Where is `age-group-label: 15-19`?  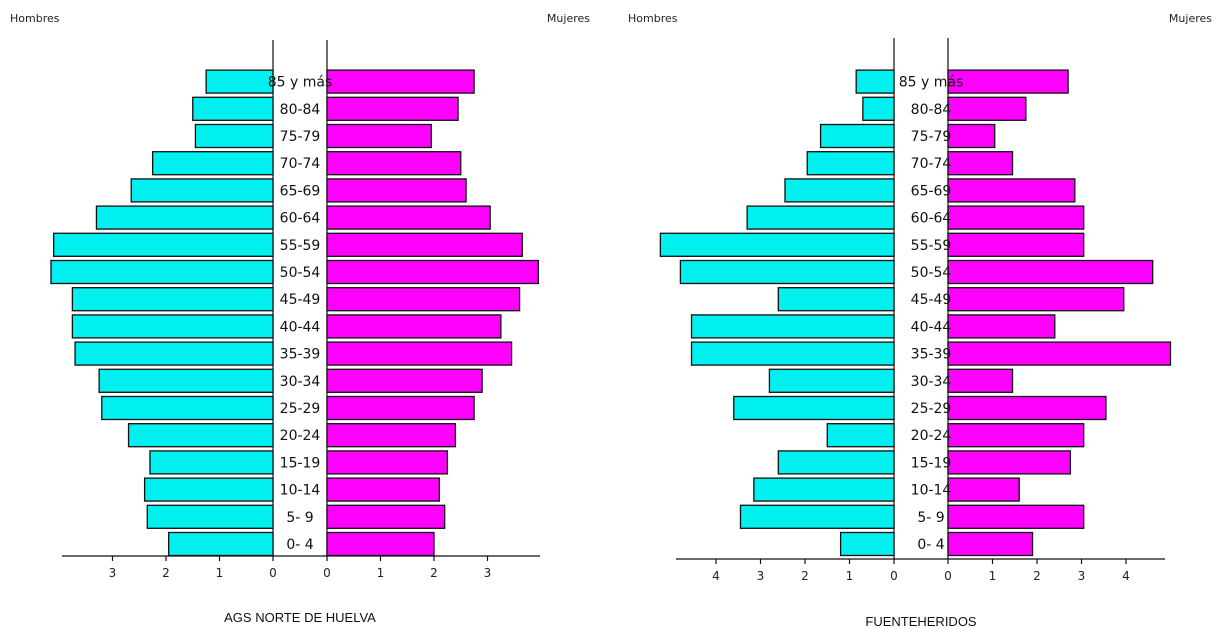
age-group-label: 15-19 is located at coordinates (300, 463).